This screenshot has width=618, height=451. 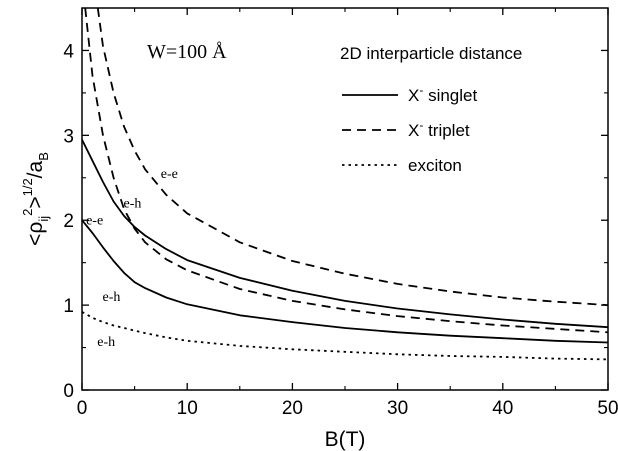 What do you see at coordinates (82, 408) in the screenshot?
I see `x-tick-label: 0` at bounding box center [82, 408].